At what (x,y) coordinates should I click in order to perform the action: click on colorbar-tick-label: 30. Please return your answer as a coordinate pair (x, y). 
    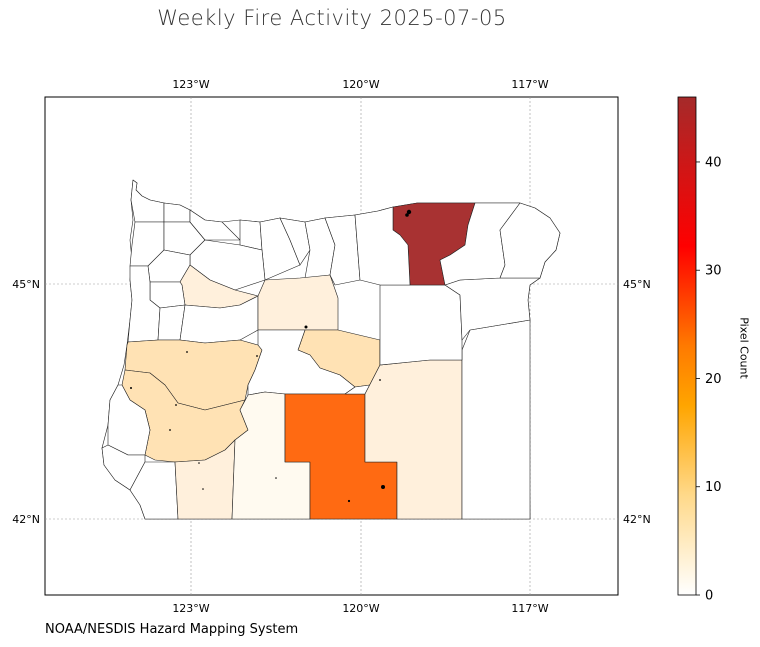
    Looking at the image, I should click on (713, 271).